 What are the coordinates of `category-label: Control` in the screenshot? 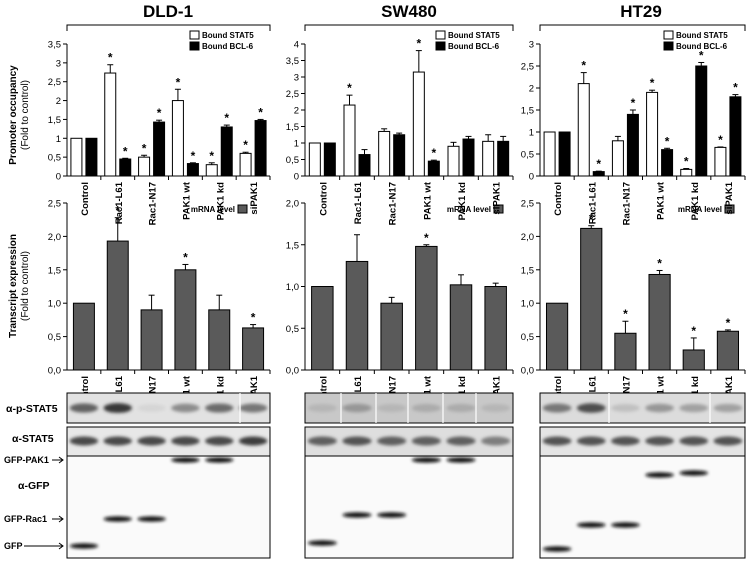 It's located at (85, 199).